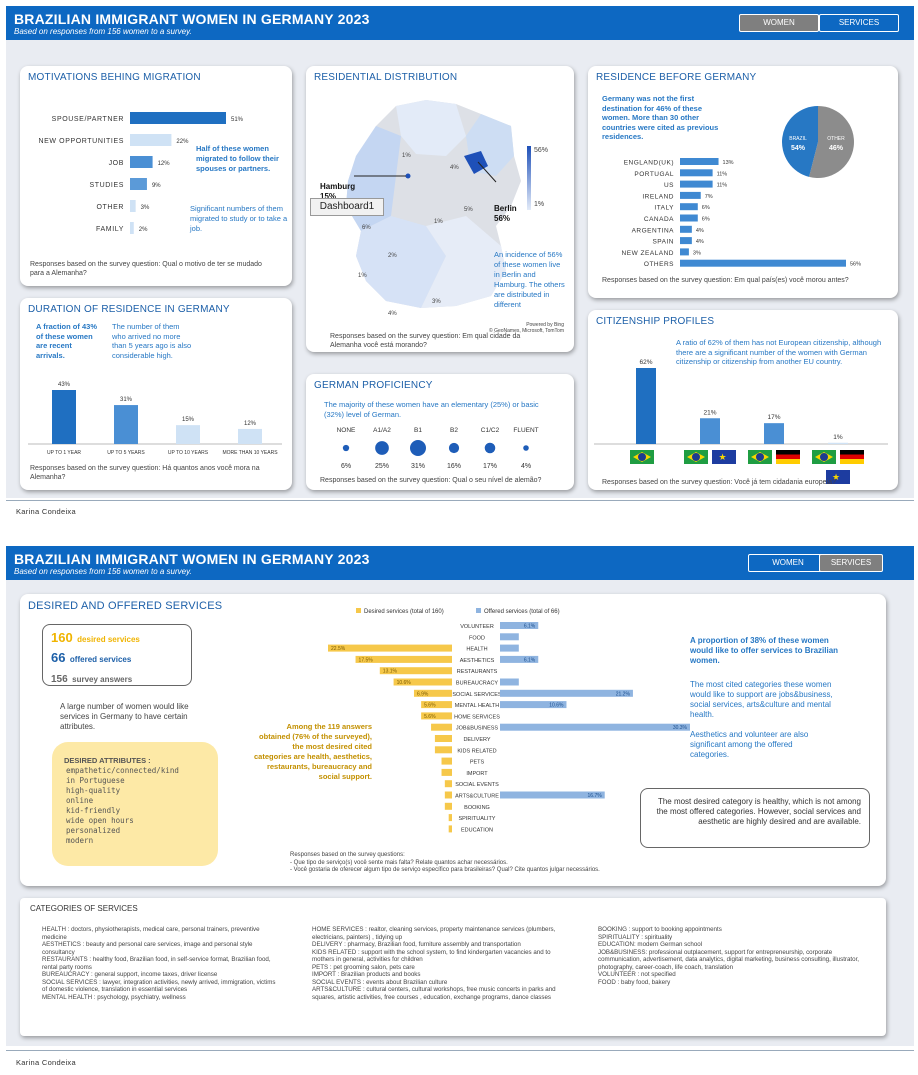  What do you see at coordinates (637, 974) in the screenshot?
I see `category-item: VOLUNTEER : not specified` at bounding box center [637, 974].